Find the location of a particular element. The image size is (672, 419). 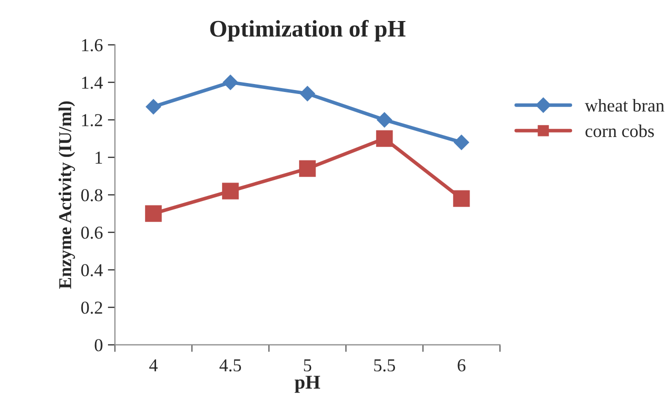

x-tick-label: 5.5 is located at coordinates (385, 365).